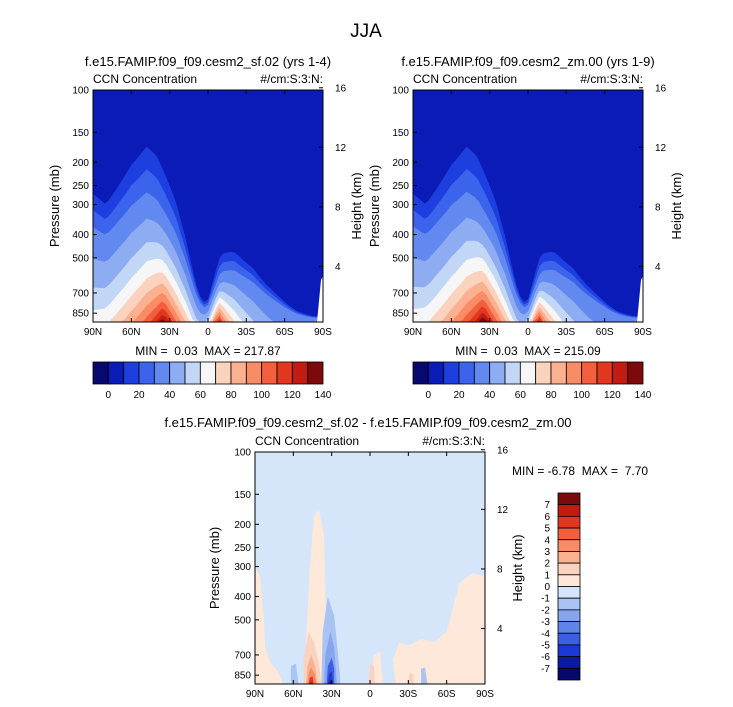  What do you see at coordinates (370, 694) in the screenshot?
I see `x-tick-label: 0` at bounding box center [370, 694].